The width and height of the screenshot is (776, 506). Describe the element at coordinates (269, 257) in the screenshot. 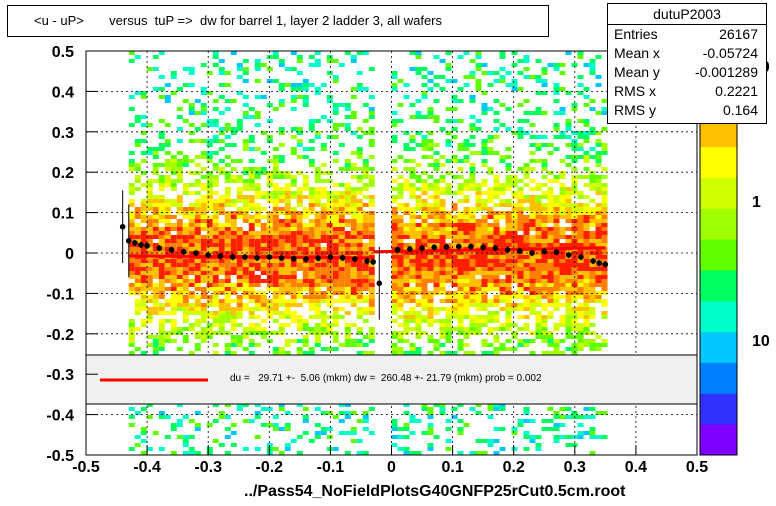

I see `profile-point` at that location.